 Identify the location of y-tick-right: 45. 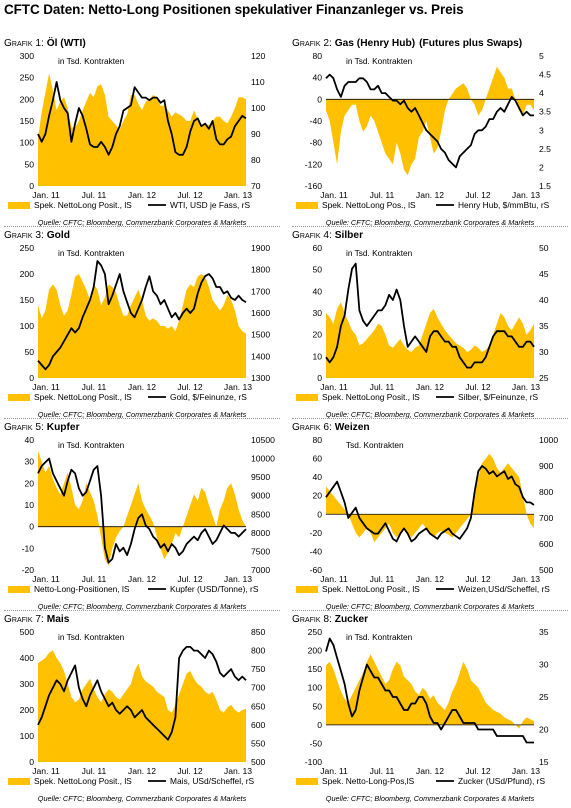
(544, 274).